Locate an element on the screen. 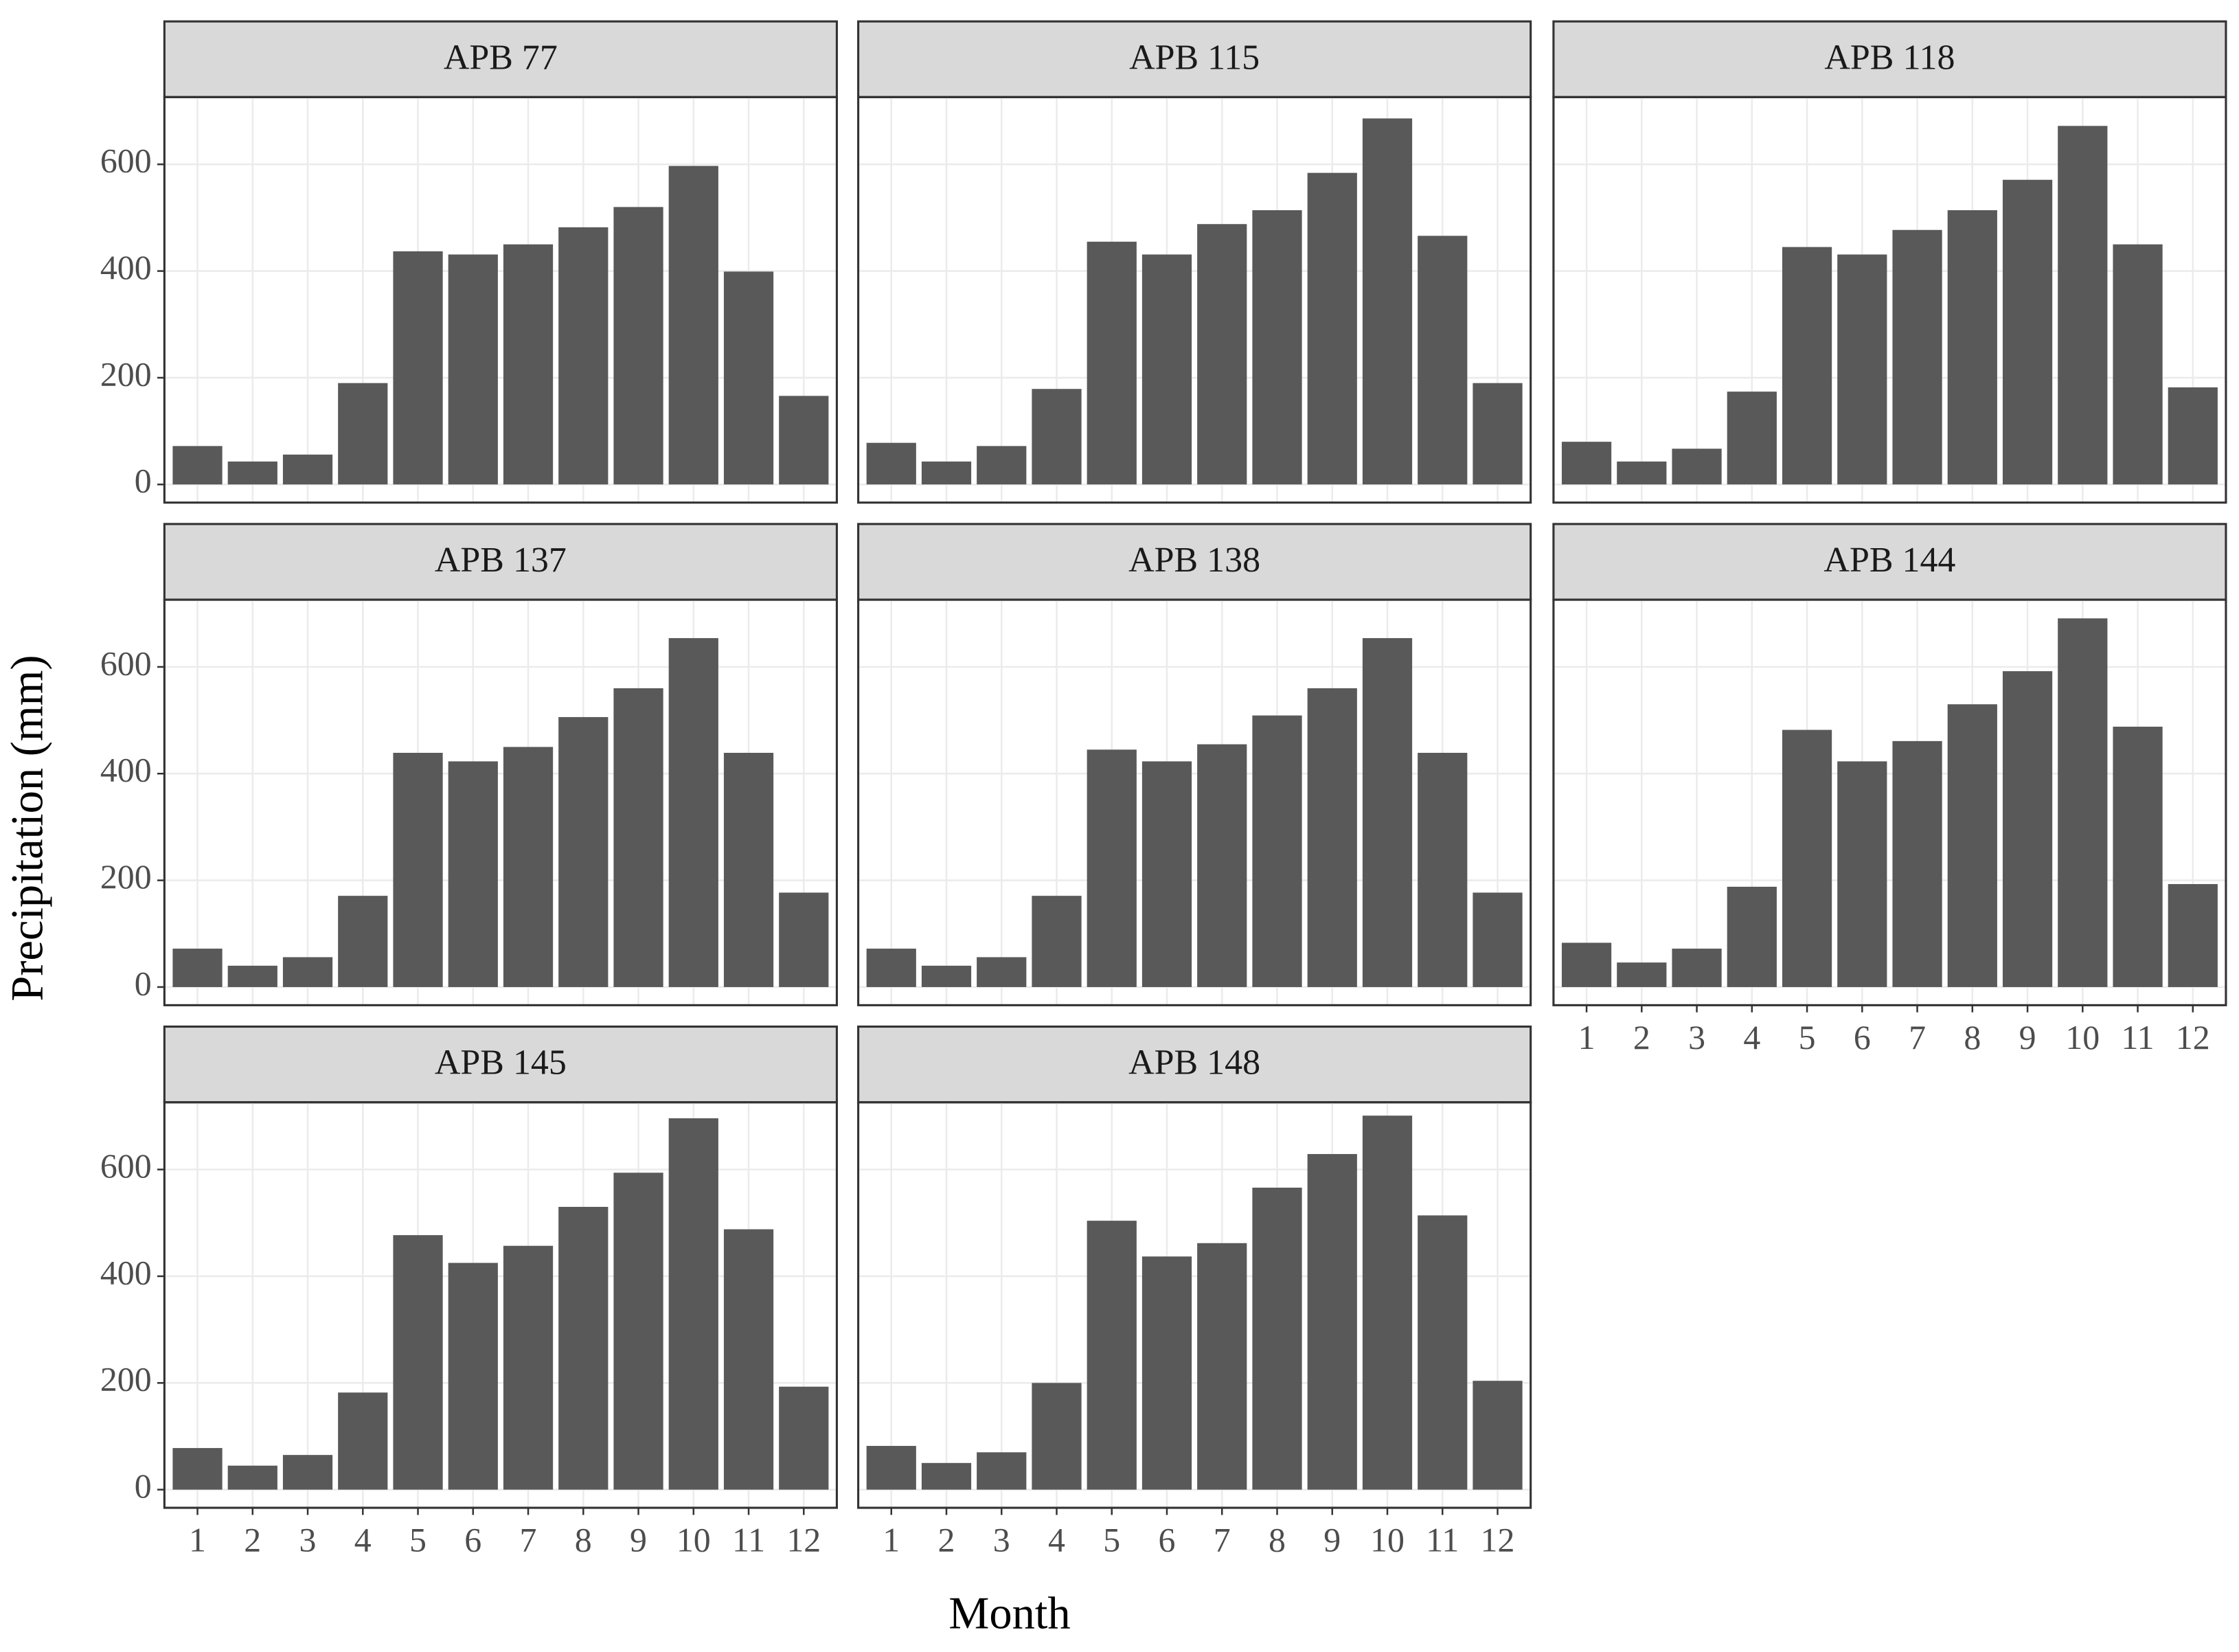 Image resolution: width=2239 pixels, height=1652 pixels. panel-title: APB 138 is located at coordinates (1194, 560).